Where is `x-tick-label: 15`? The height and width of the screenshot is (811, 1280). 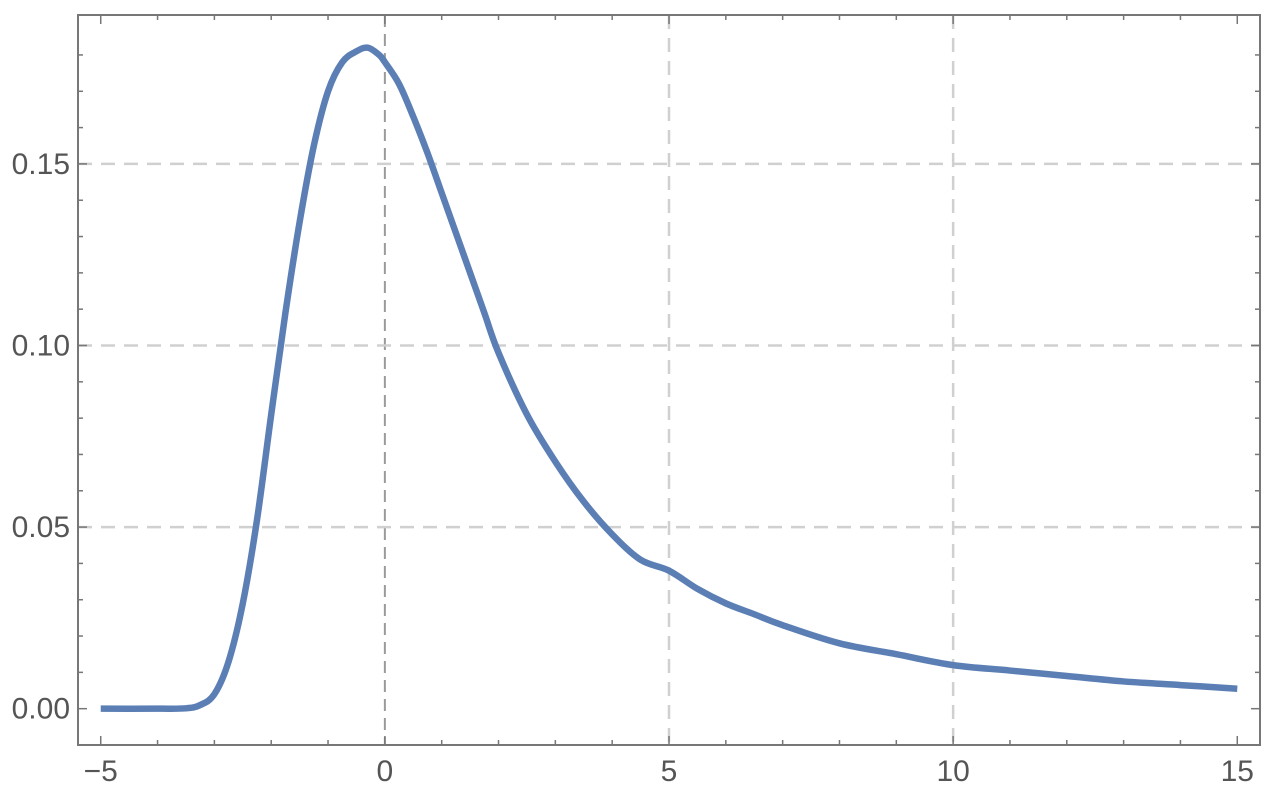 x-tick-label: 15 is located at coordinates (1237, 771).